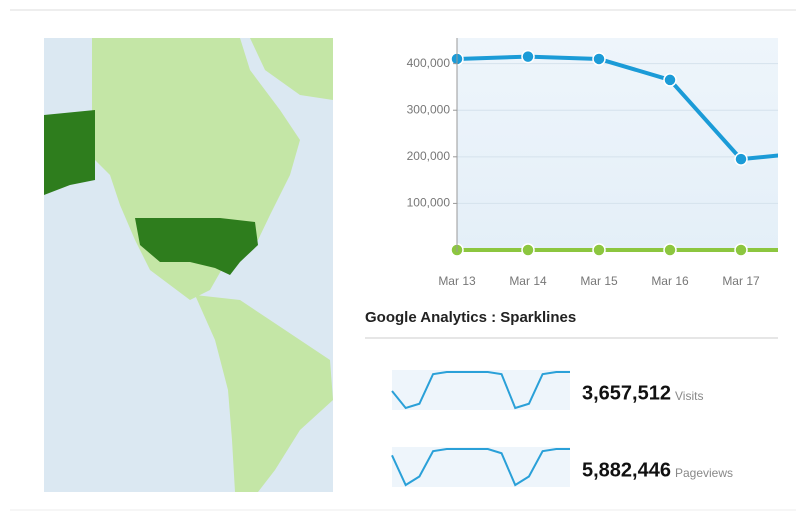  What do you see at coordinates (704, 473) in the screenshot?
I see `sparkline-label: Pageviews` at bounding box center [704, 473].